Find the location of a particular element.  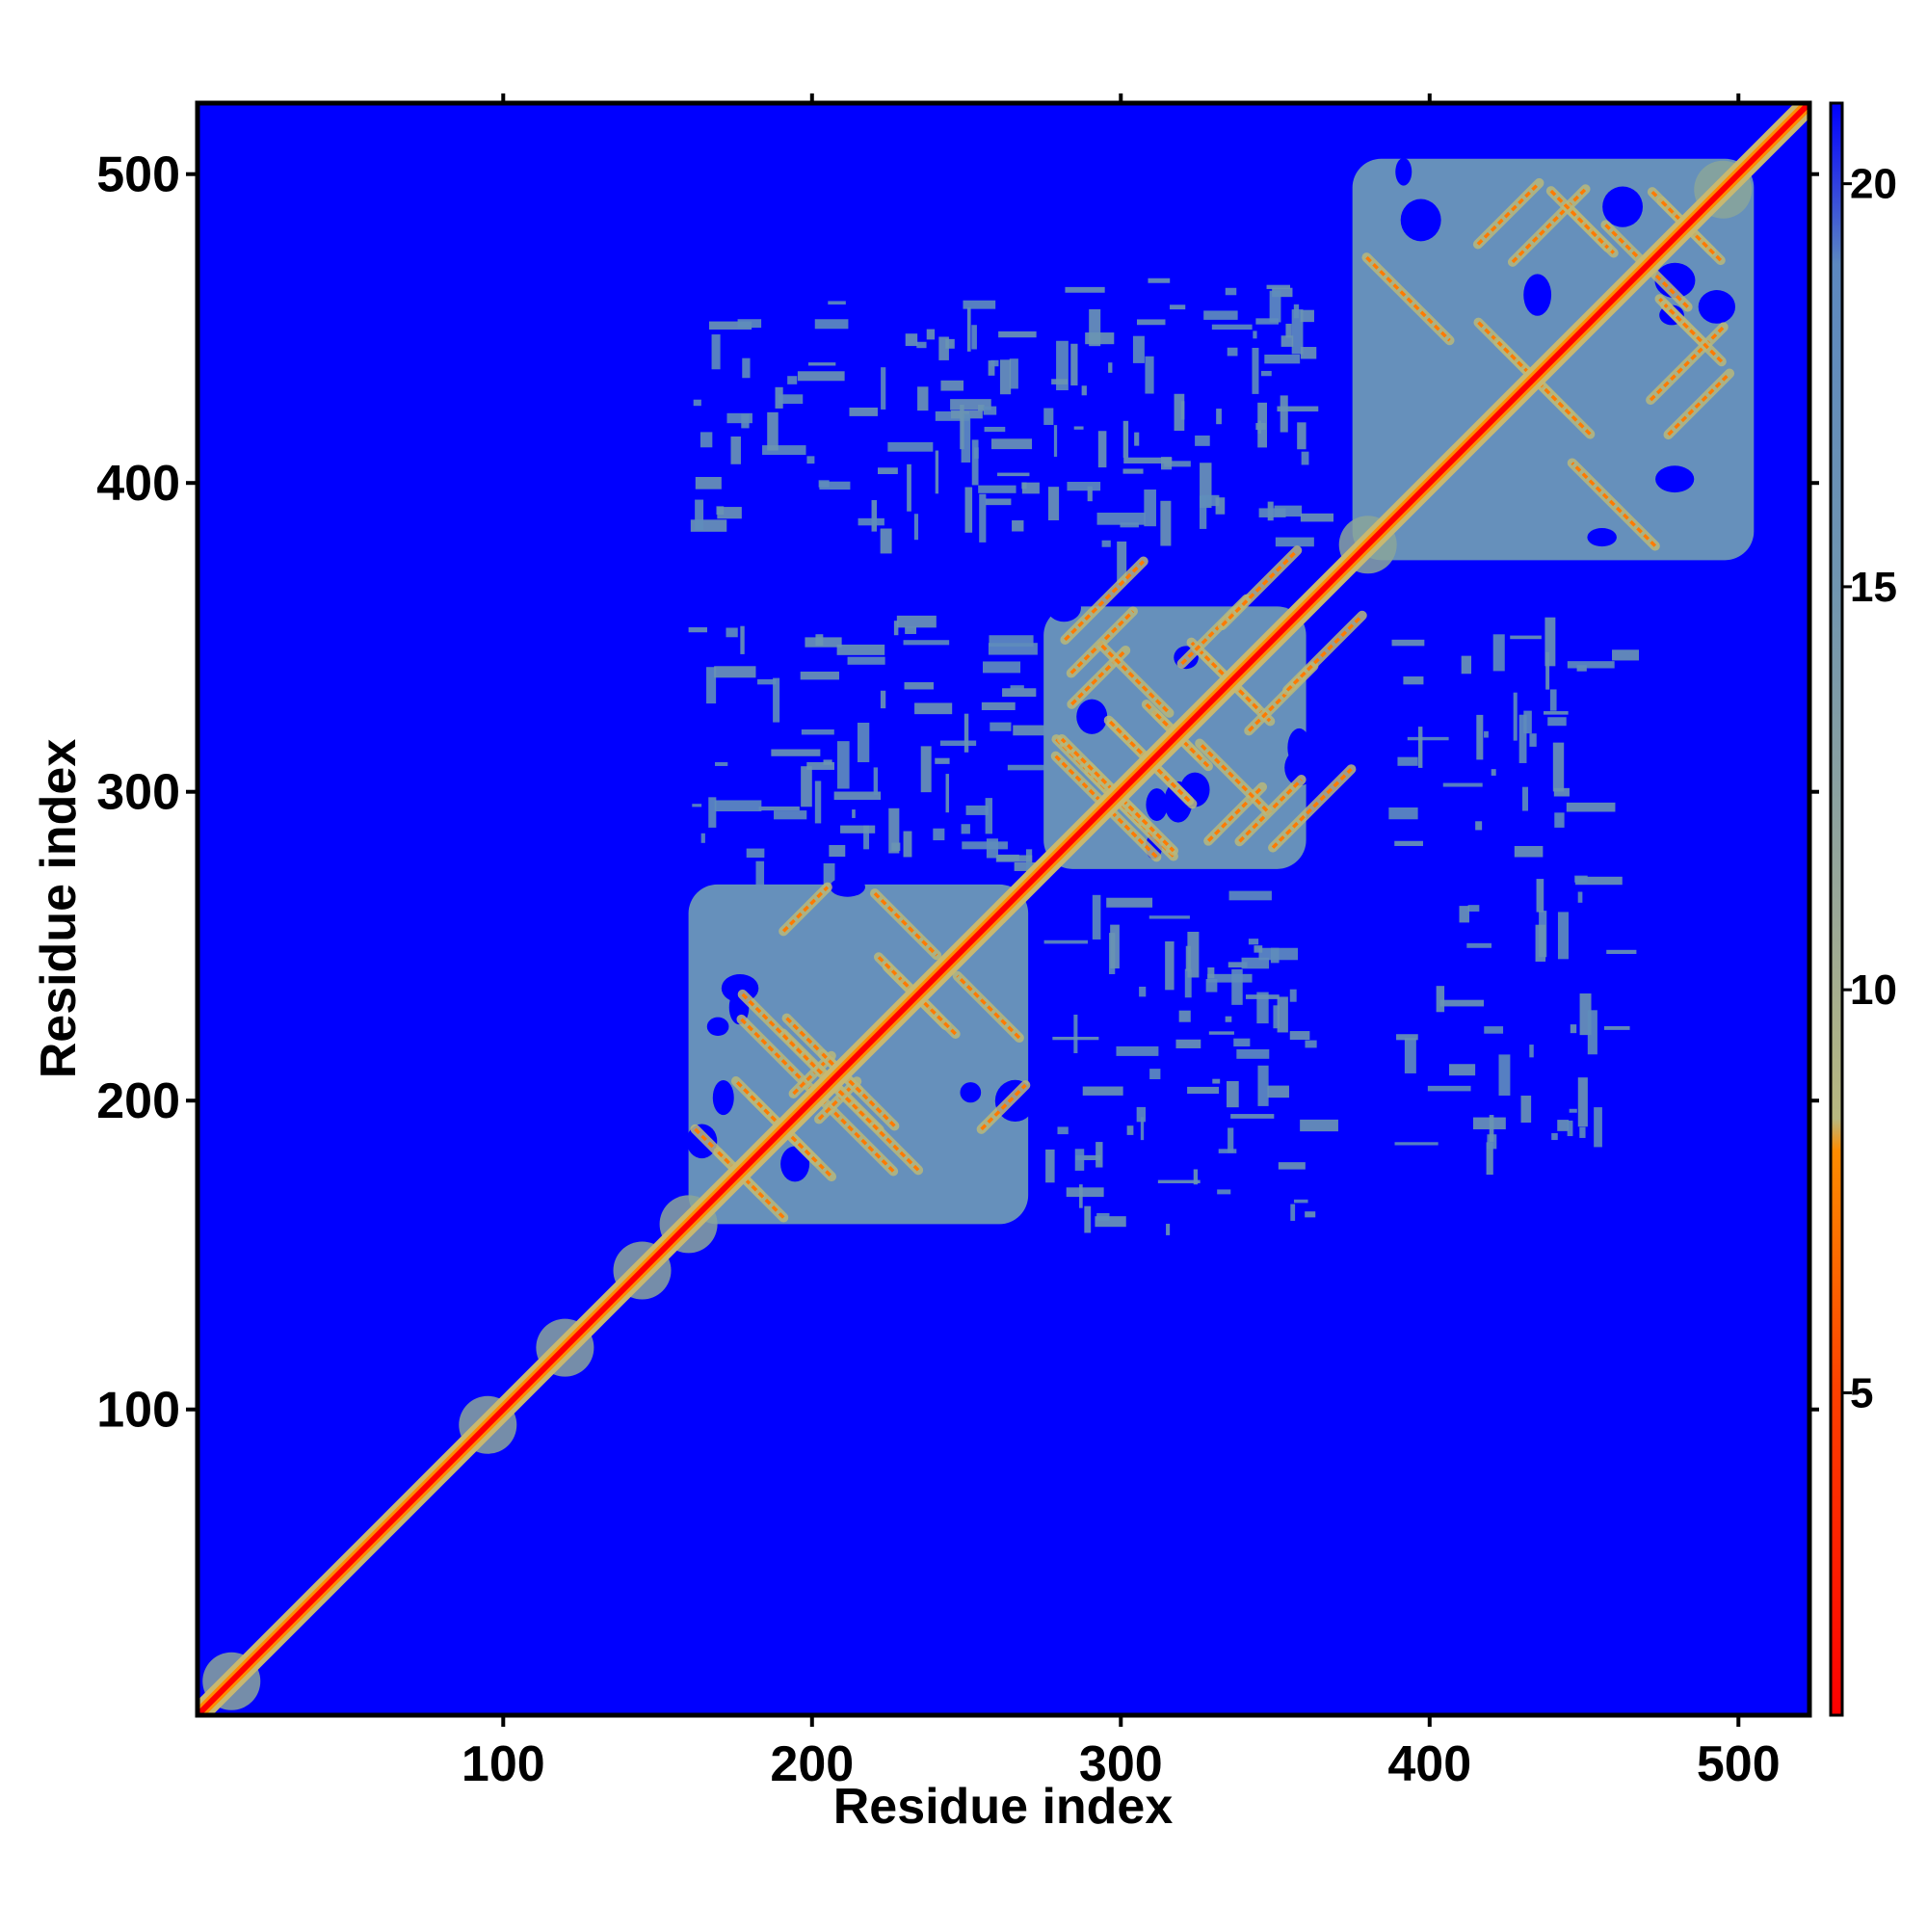

x-tick-label: 100 is located at coordinates (503, 1764).